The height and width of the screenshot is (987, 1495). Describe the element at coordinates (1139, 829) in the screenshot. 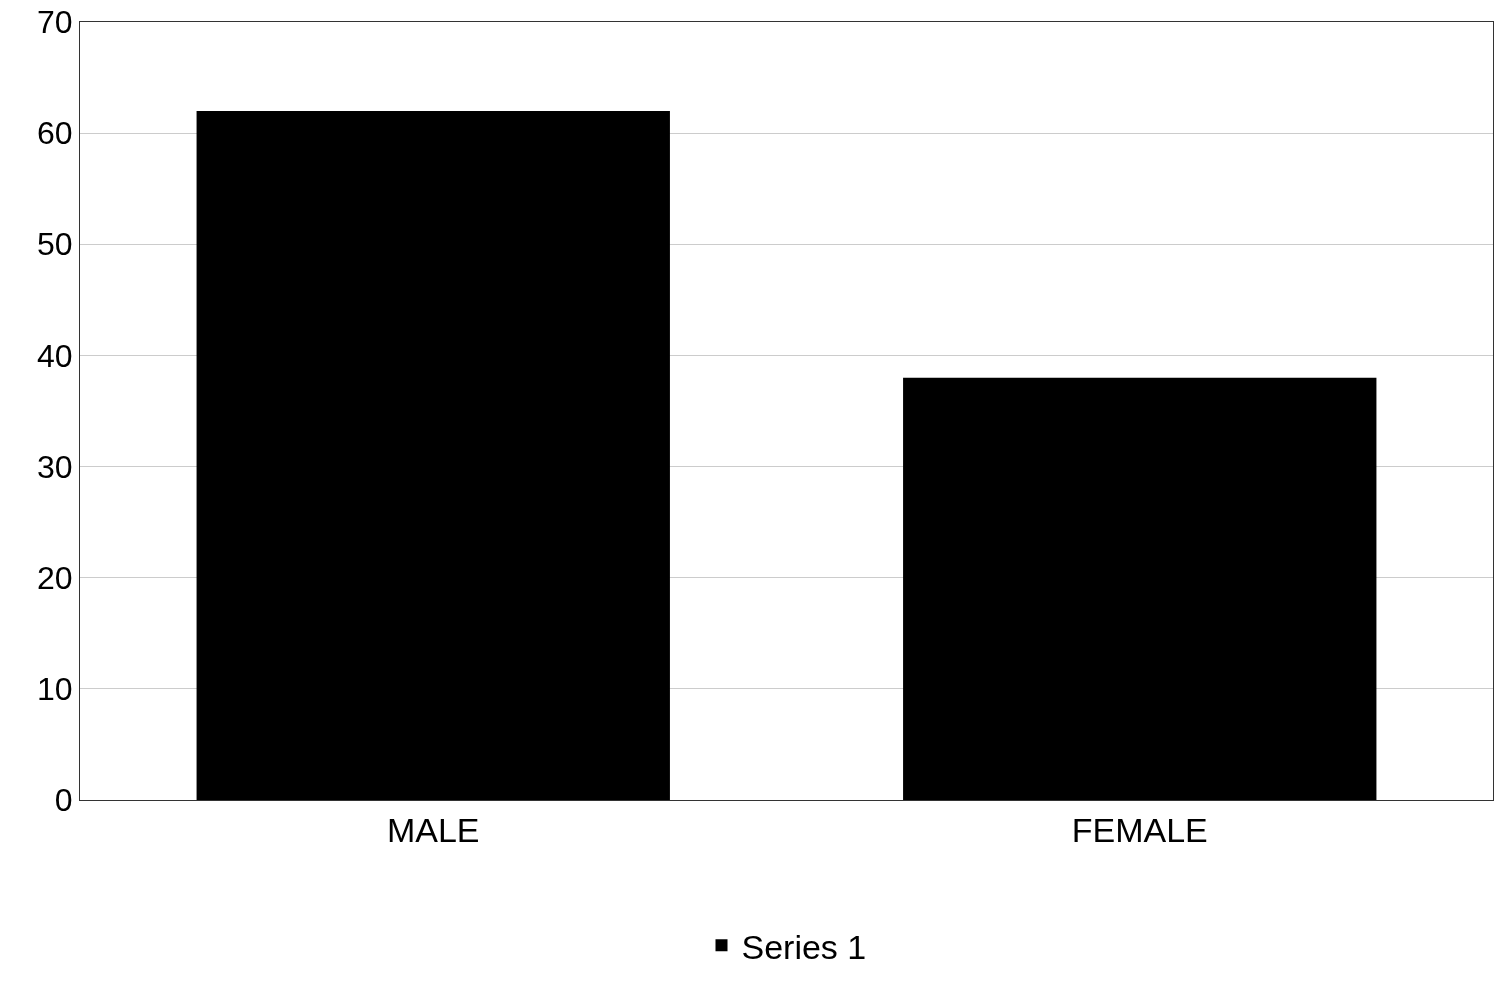

I see `x-tick-label: FEMALE` at that location.